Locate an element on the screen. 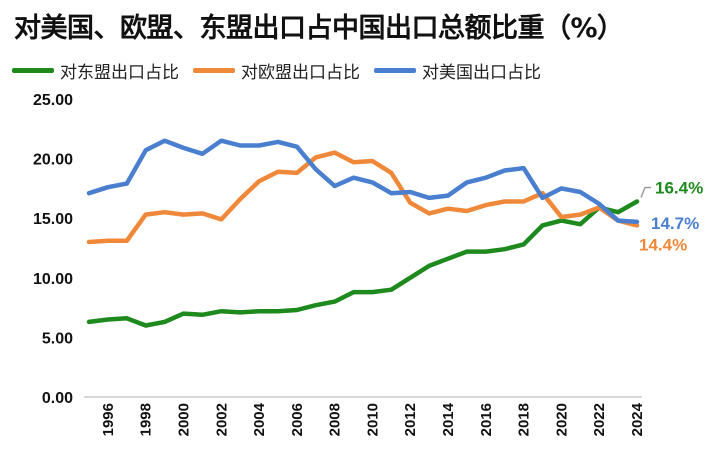 The height and width of the screenshot is (465, 719). end-labels: 16.4% 14.4% 14.7% is located at coordinates (671, 217).